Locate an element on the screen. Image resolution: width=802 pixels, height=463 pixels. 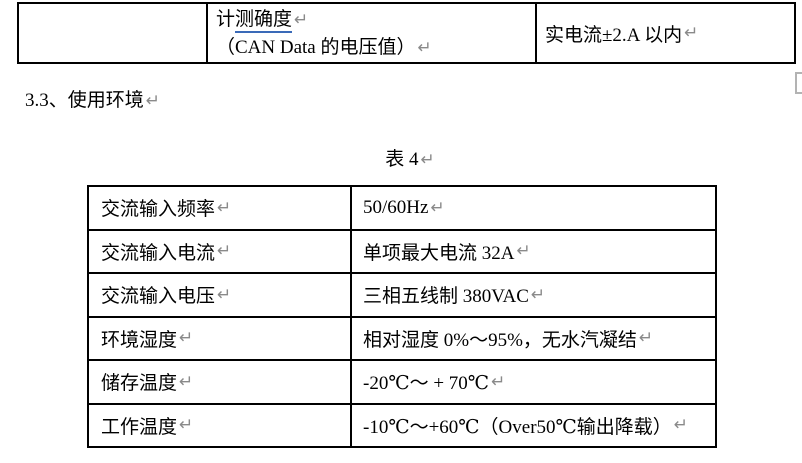
section-heading: 3.3、使用环境 ↵ is located at coordinates (92, 98).